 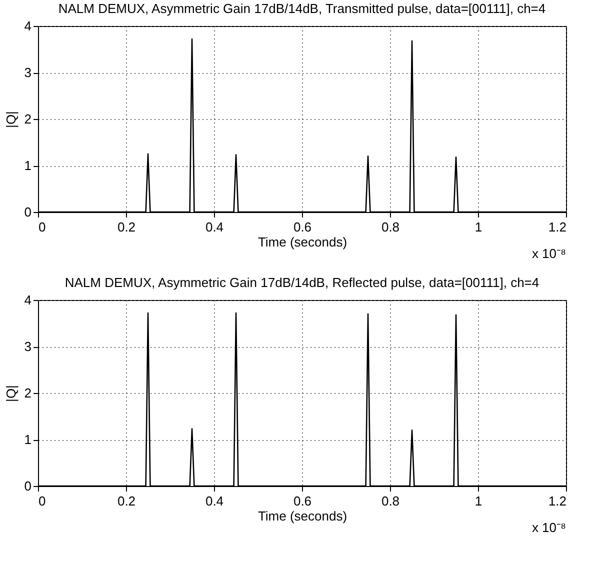 I want to click on chart-title: NALM DEMUX, Asymmetric Gain 17dB/14dB, Transmitted pulse, data=[00111], ch=4, so click(x=302, y=8).